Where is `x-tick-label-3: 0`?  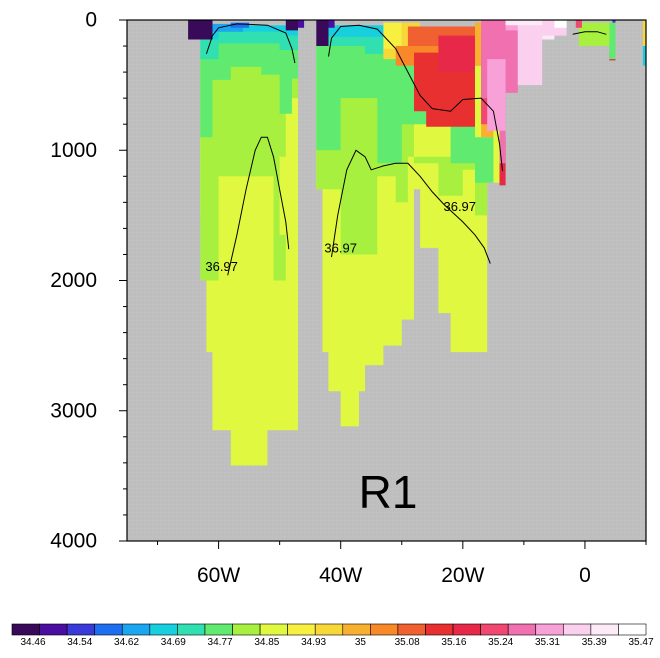 x-tick-label-3: 0 is located at coordinates (585, 575).